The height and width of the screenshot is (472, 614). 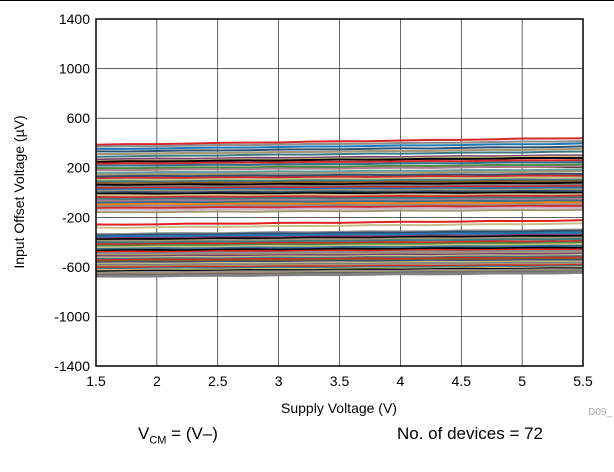 What do you see at coordinates (76, 267) in the screenshot?
I see `y-tick-label: -600` at bounding box center [76, 267].